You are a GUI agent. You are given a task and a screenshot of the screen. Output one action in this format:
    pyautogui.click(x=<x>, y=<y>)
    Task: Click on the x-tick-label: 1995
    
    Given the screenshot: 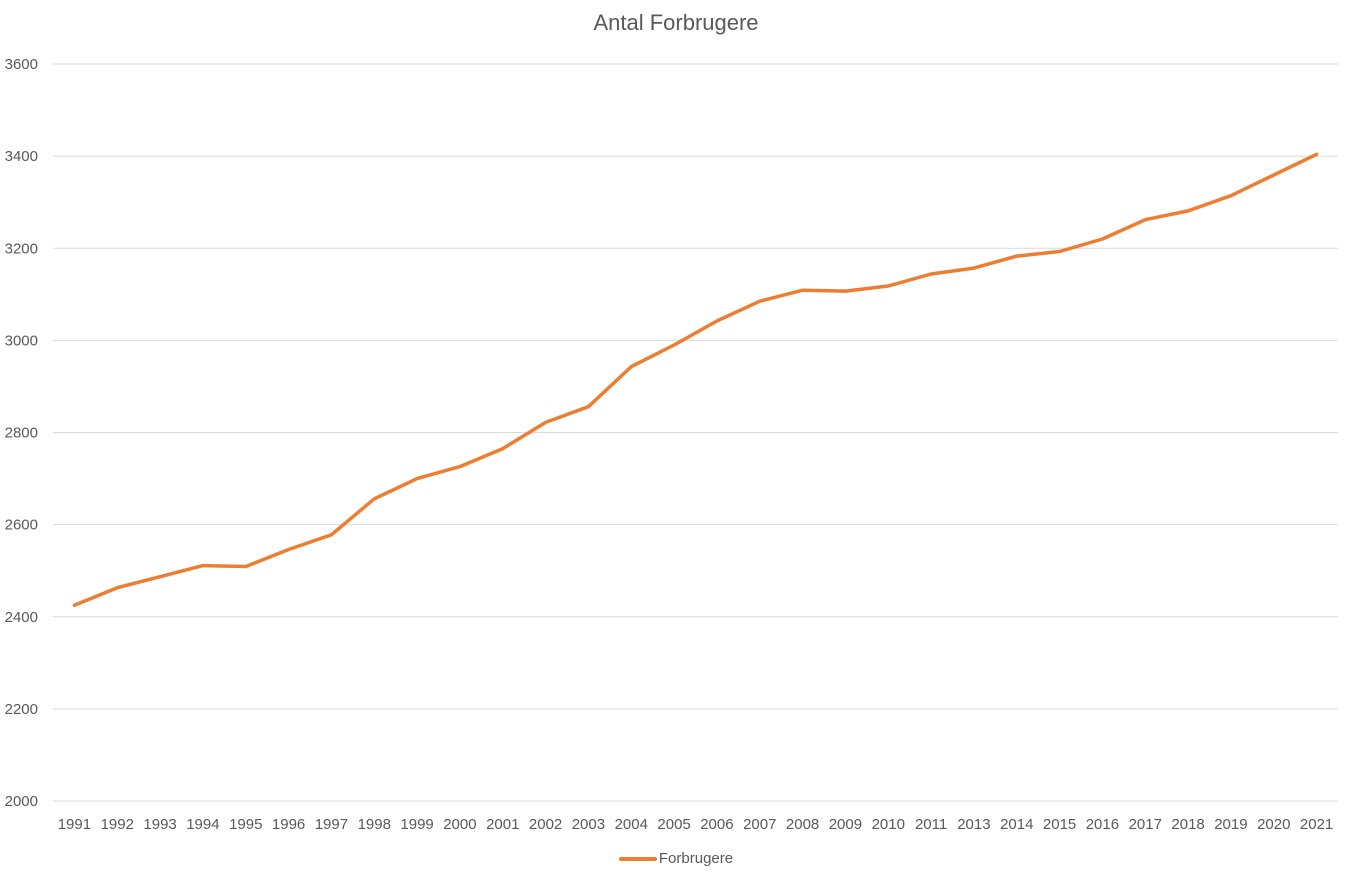 What is the action you would take?
    pyautogui.click(x=245, y=824)
    